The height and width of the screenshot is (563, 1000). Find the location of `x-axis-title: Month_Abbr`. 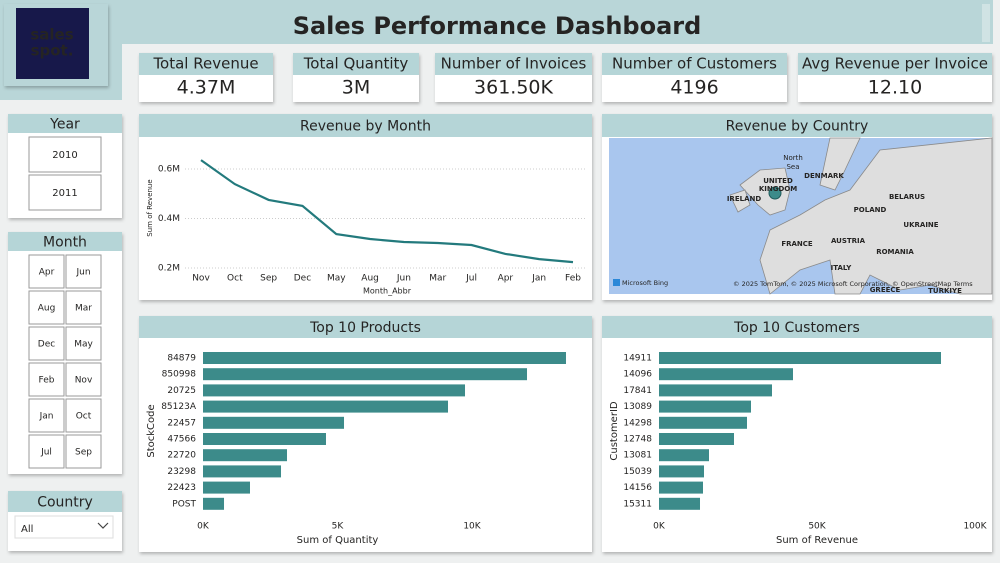

x-axis-title: Month_Abbr is located at coordinates (387, 291).